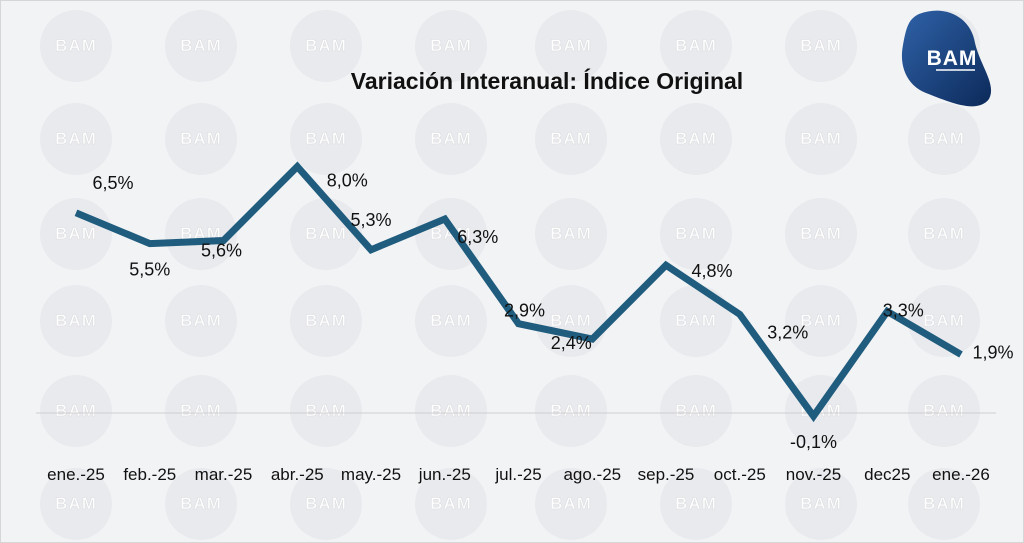  Describe the element at coordinates (524, 311) in the screenshot. I see `data-label: 2,9%` at that location.